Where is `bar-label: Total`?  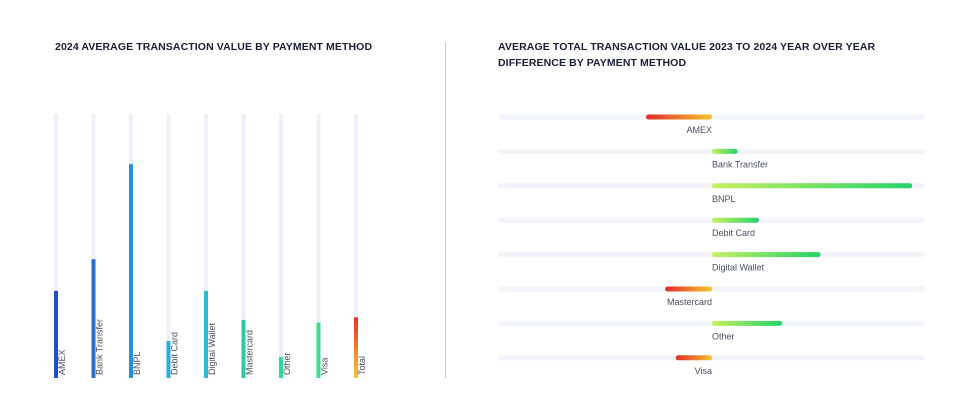
bar-label: Total is located at coordinates (362, 365).